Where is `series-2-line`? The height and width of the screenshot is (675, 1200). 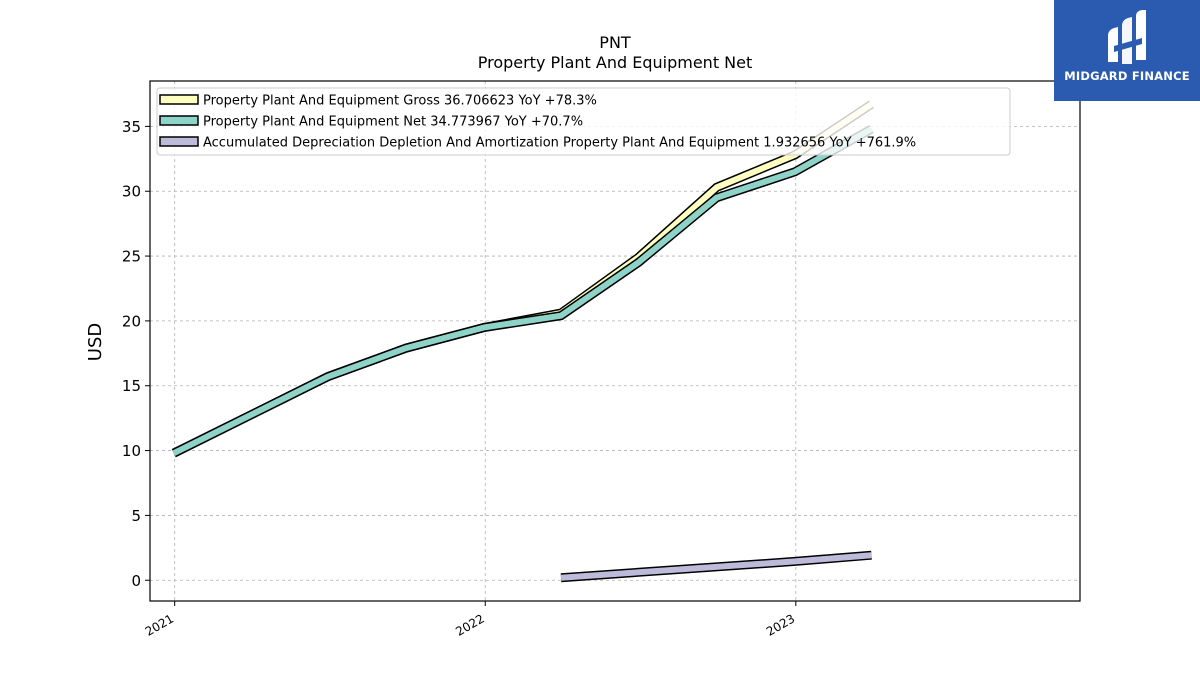
series-2-line is located at coordinates (716, 566).